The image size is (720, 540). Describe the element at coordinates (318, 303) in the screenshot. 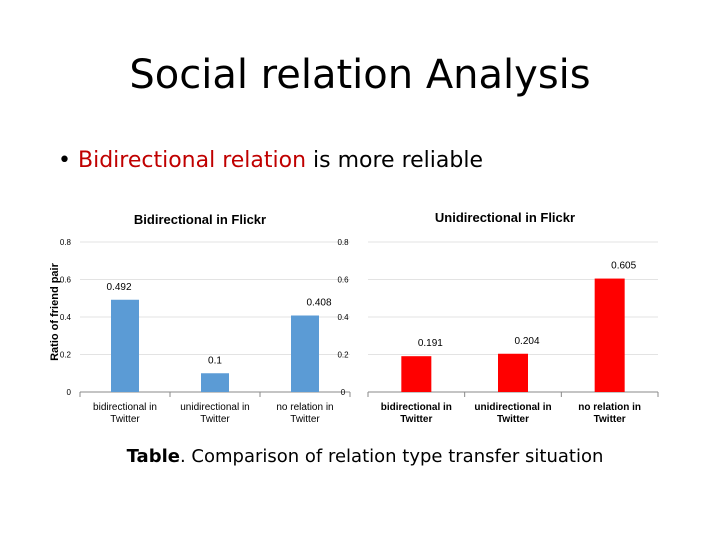

I see `data-label: 0.408` at that location.